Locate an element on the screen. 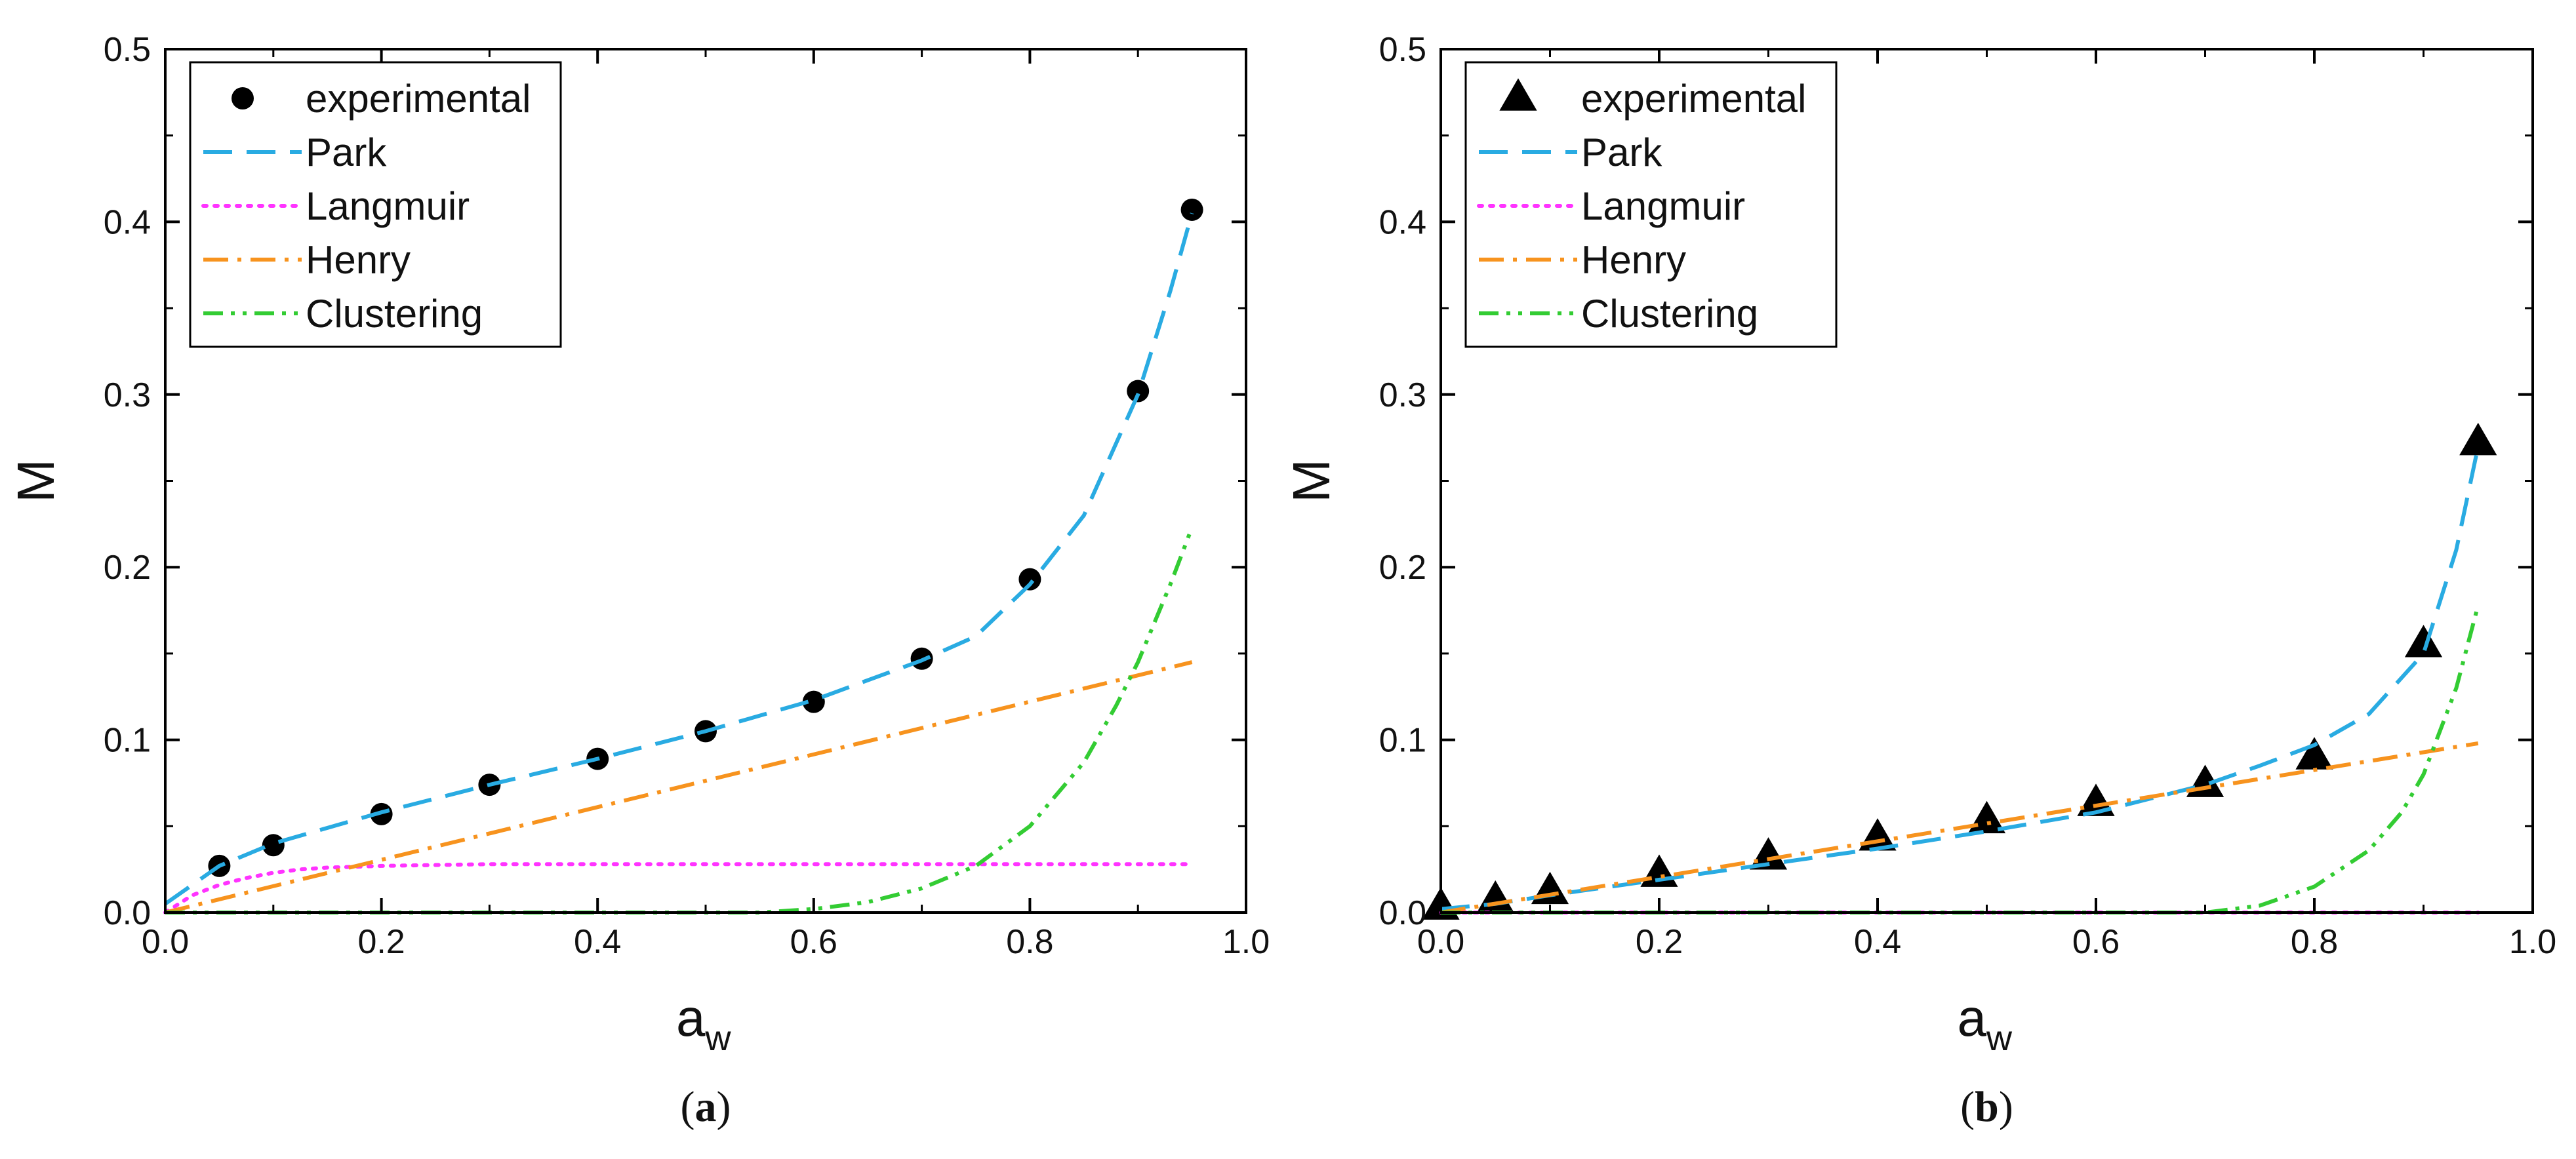 The width and height of the screenshot is (2576, 1159). panel-caption-a: (a) is located at coordinates (706, 1107).